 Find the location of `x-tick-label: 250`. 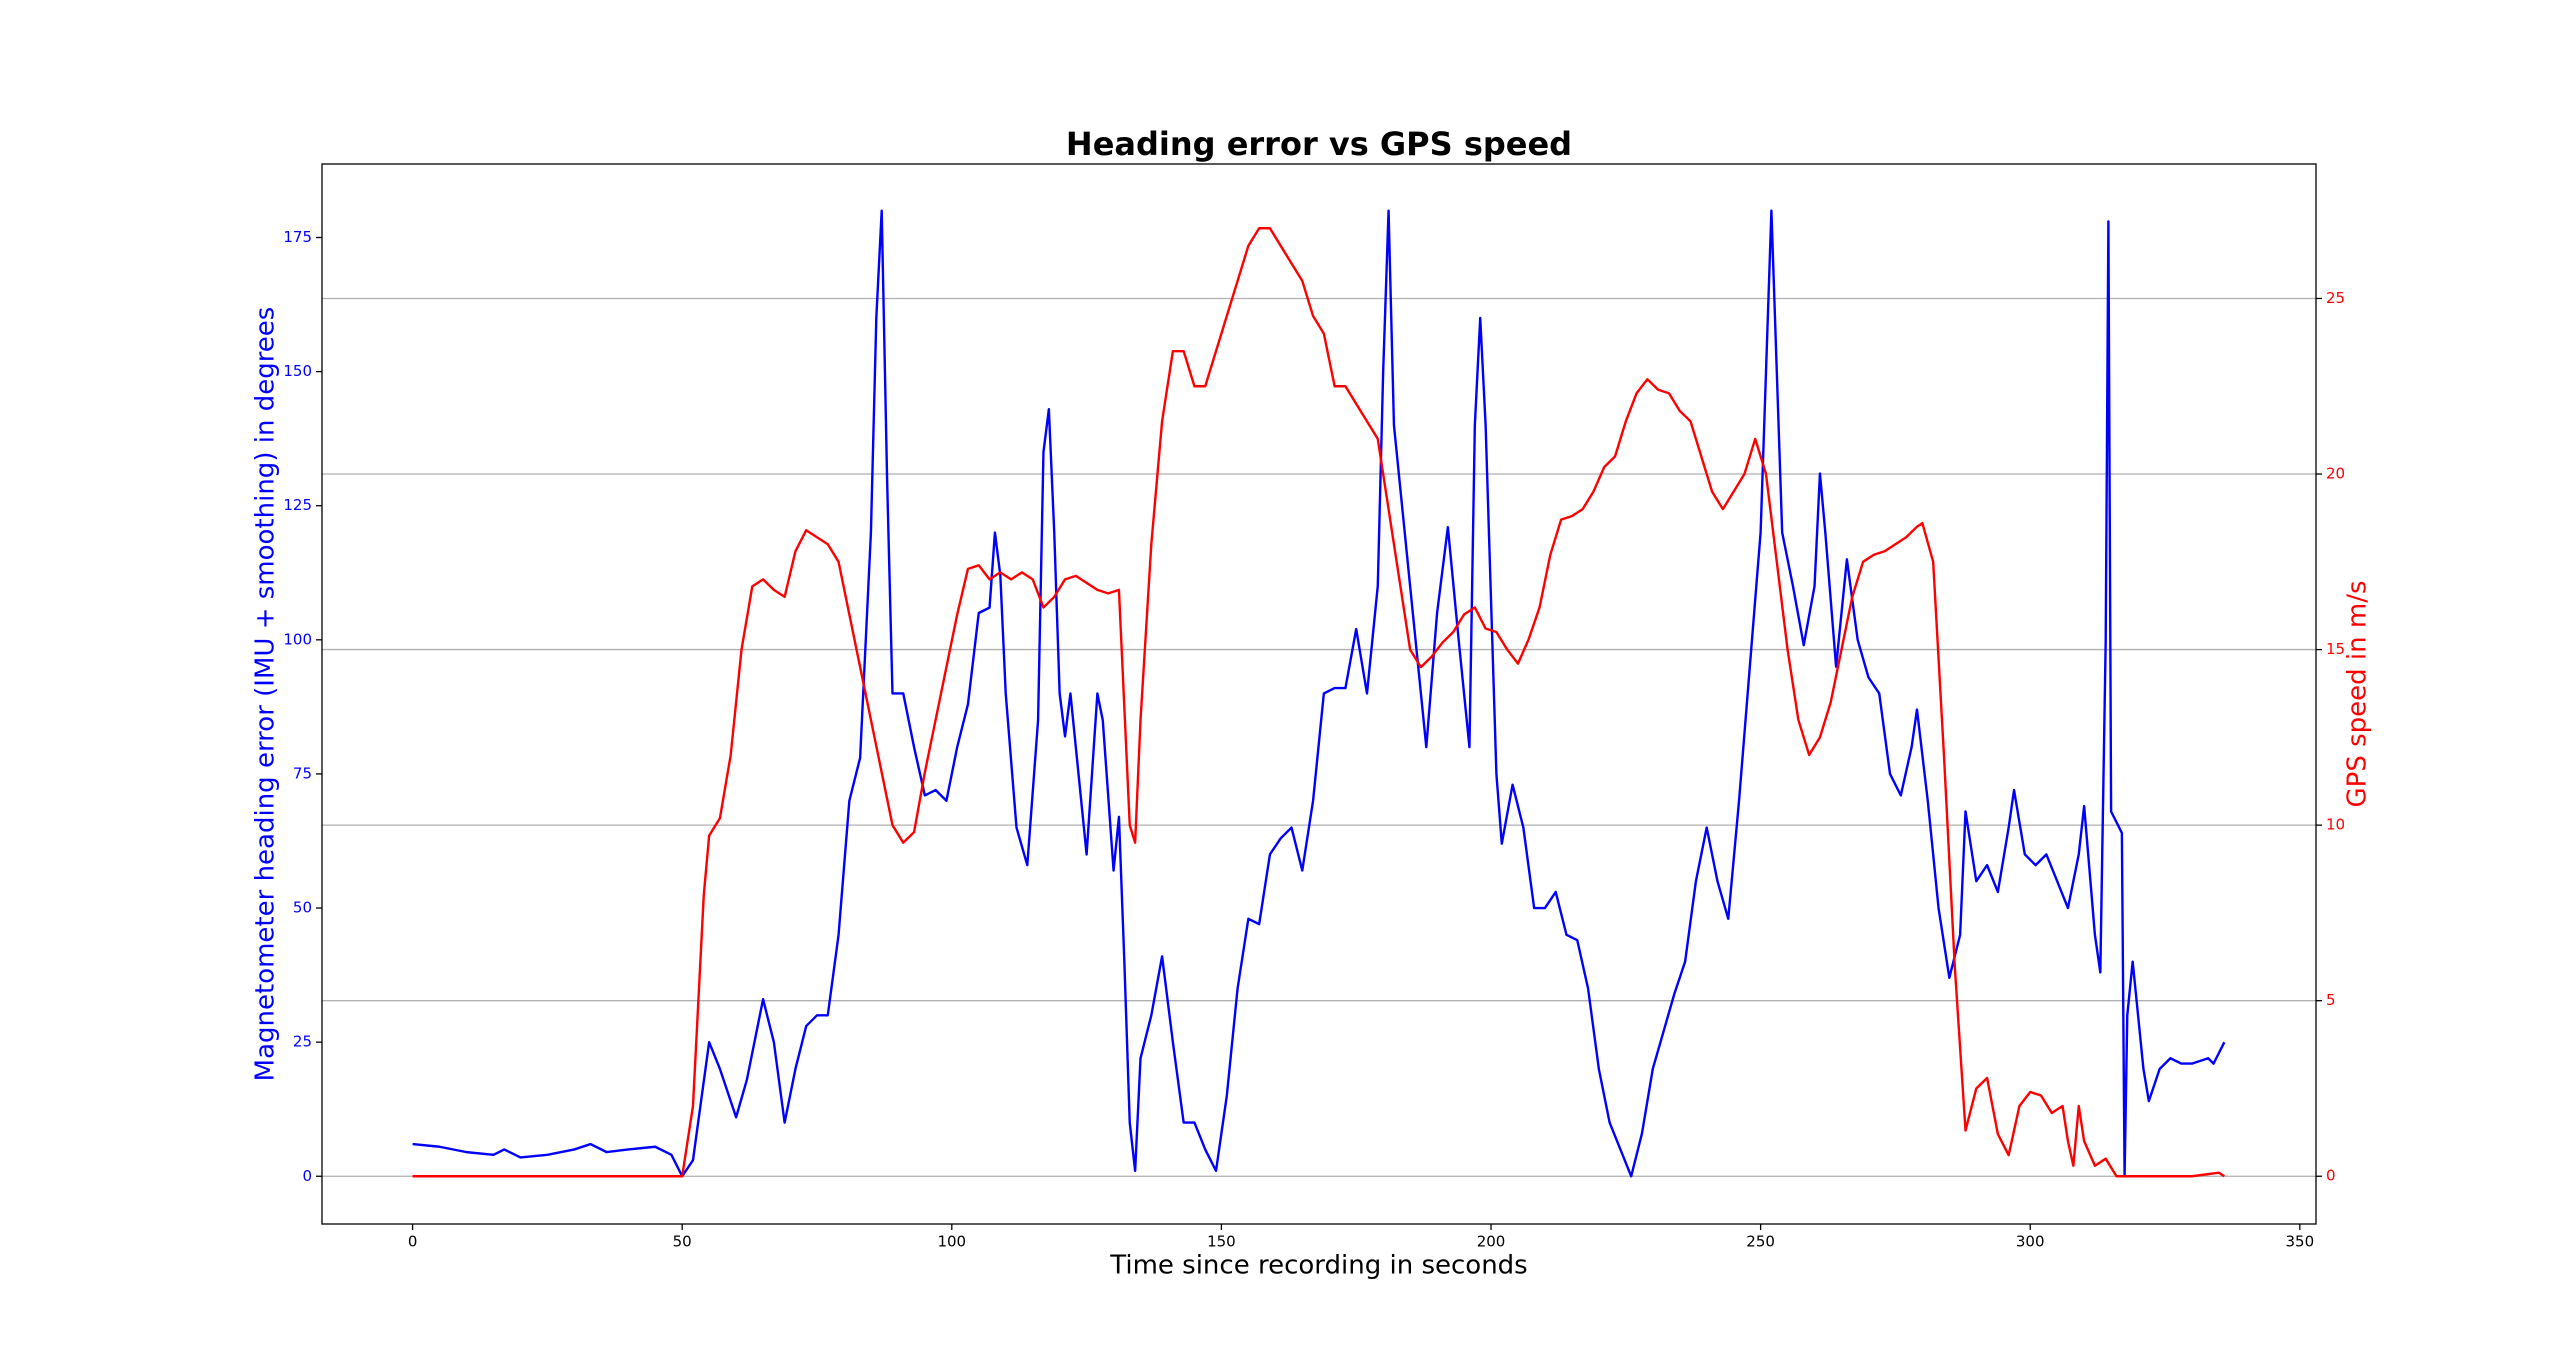

x-tick-label: 250 is located at coordinates (1760, 1242).